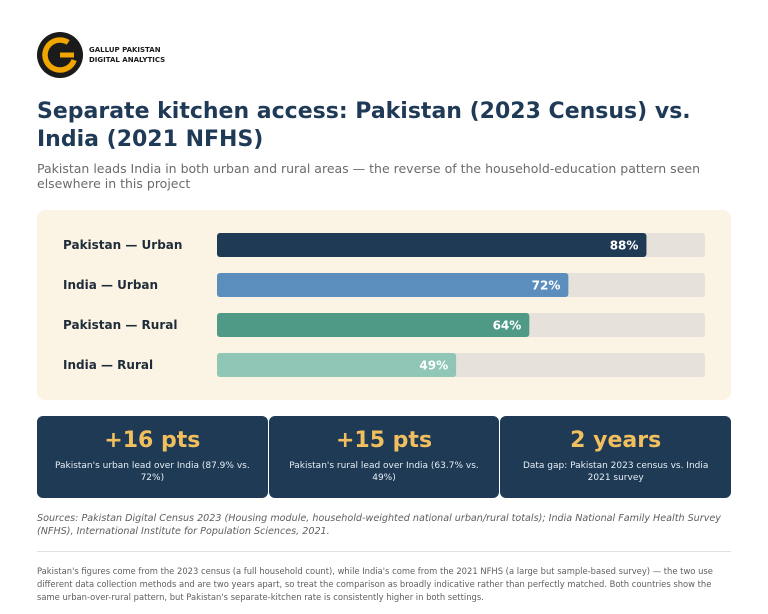 Image resolution: width=768 pixels, height=614 pixels. I want to click on stat-value: 2 years, so click(616, 440).